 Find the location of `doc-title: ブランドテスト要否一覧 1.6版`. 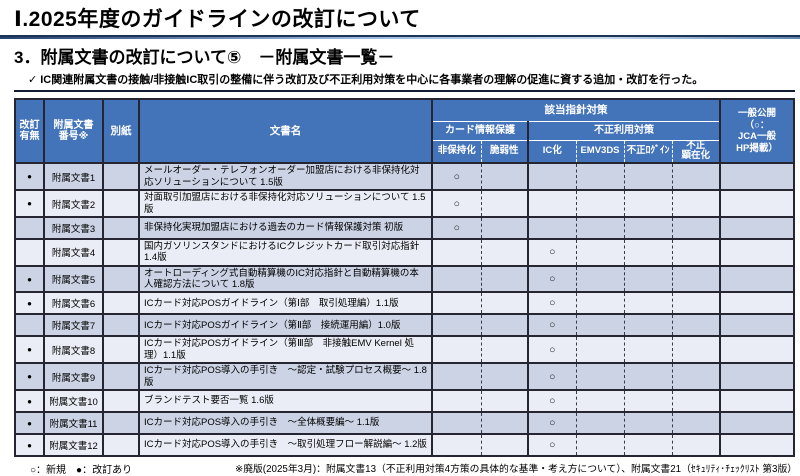

doc-title: ブランドテスト要否一覧 1.6版 is located at coordinates (286, 401).